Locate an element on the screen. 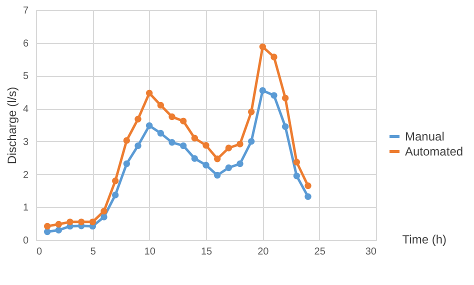  y-tick-label: 7 is located at coordinates (25, 11).